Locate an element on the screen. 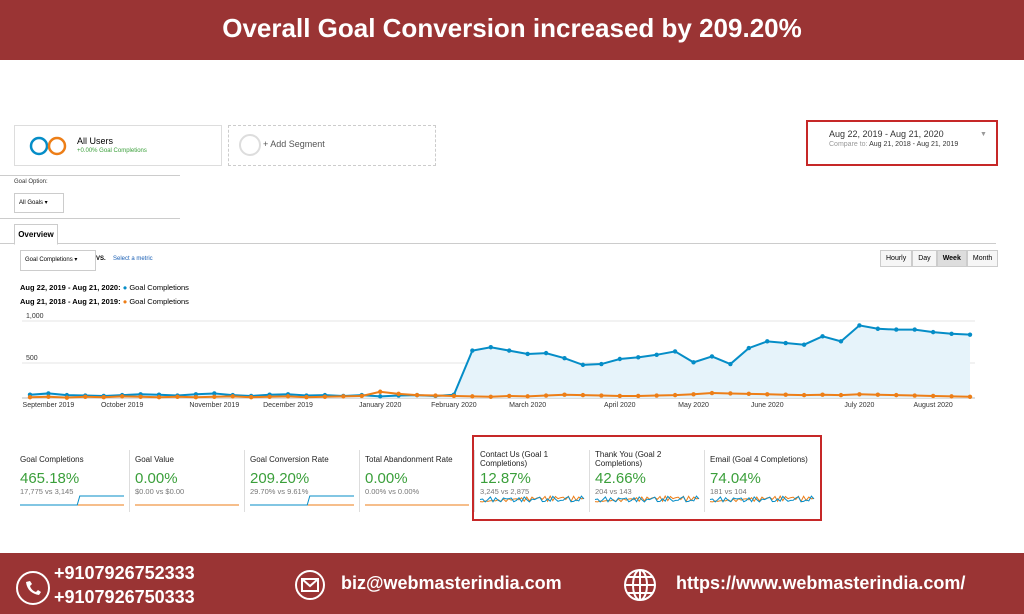  metric-title: Total Abandonment Rate is located at coordinates (409, 459).